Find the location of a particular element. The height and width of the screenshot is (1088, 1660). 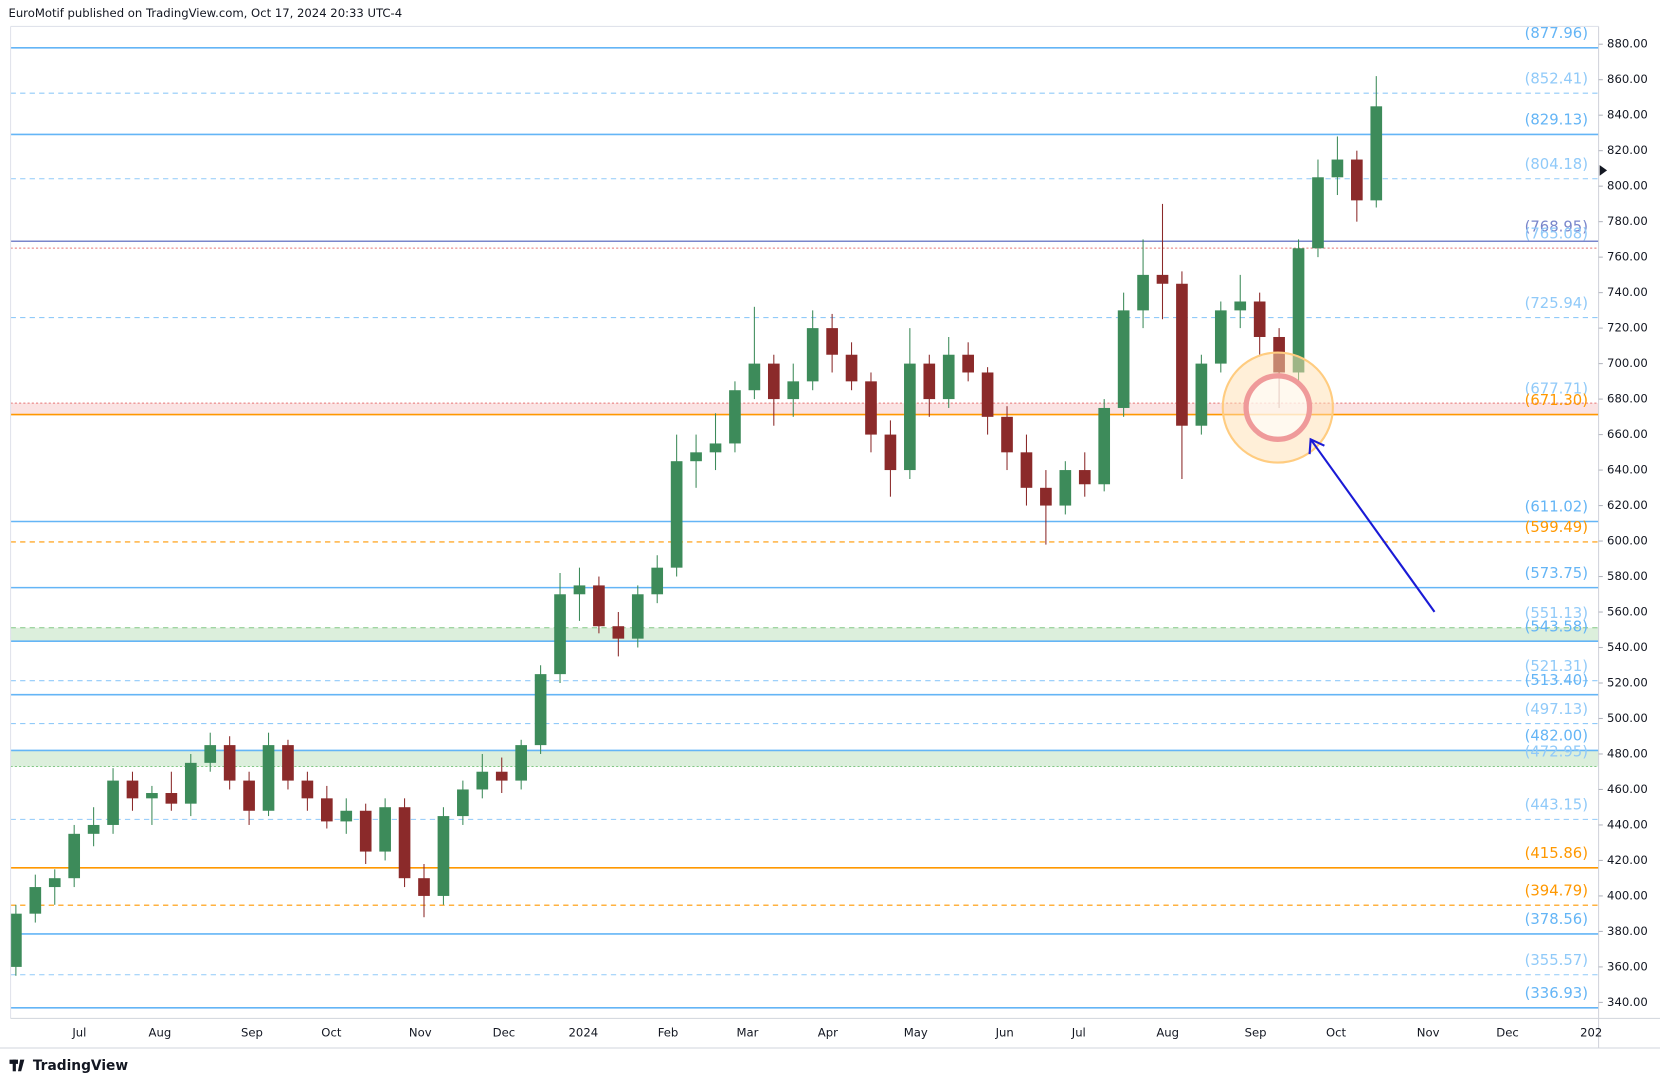

level-label: (677.71) is located at coordinates (1556, 388).